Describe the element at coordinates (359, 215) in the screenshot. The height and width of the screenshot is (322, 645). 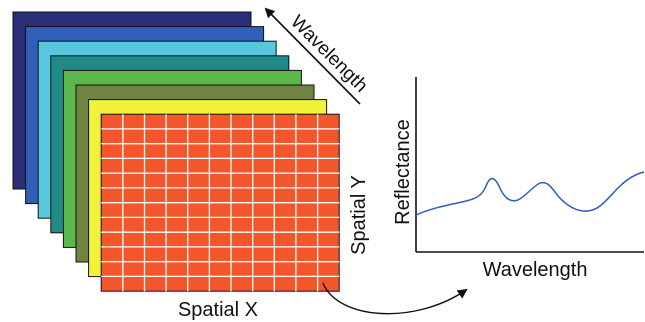
I see `spatial-y-label: Spatial Y` at that location.